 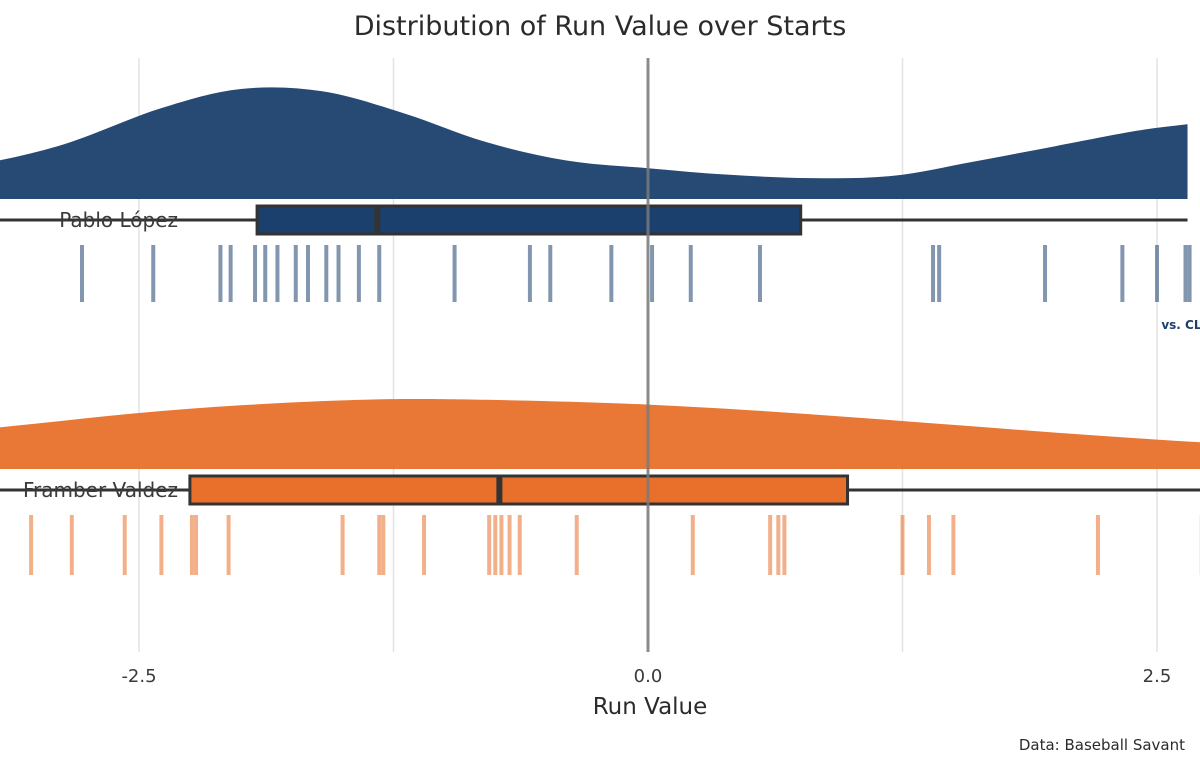 I want to click on x-tick-label: -2.5, so click(x=138, y=676).